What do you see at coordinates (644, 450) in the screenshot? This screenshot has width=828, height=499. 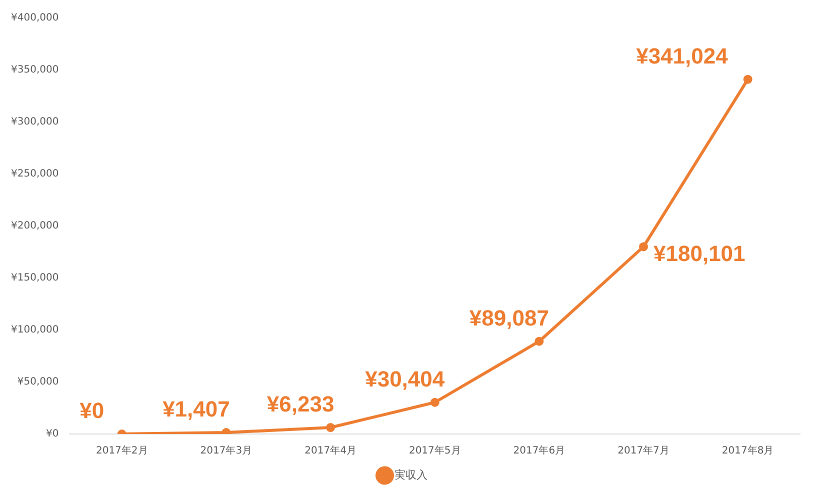 I see `x-tick-label: 2017年7月` at bounding box center [644, 450].